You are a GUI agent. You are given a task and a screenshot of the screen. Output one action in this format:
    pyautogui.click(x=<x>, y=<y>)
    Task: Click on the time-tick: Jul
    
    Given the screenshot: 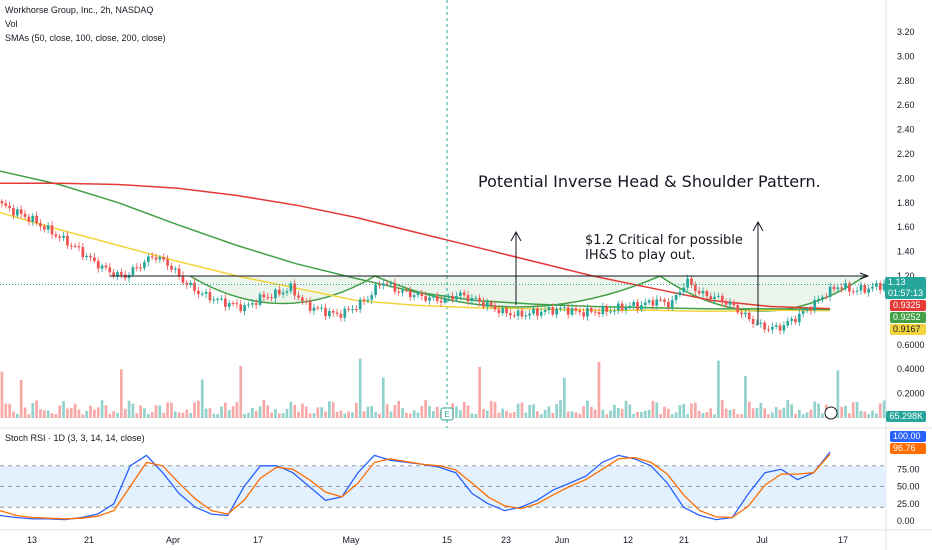 What is the action you would take?
    pyautogui.click(x=762, y=540)
    